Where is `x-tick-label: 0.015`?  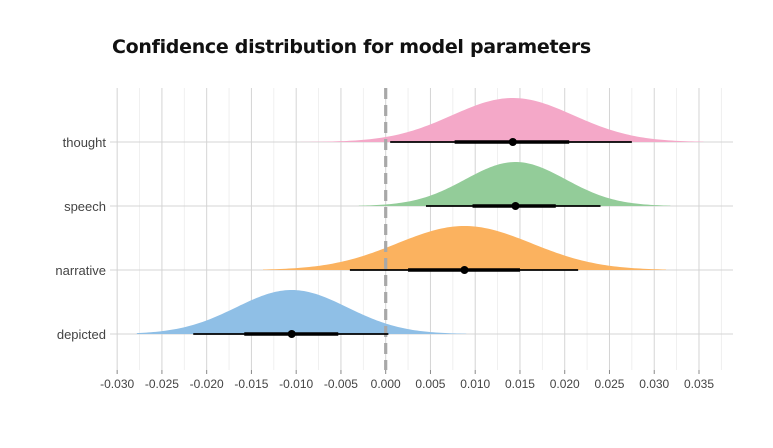 x-tick-label: 0.015 is located at coordinates (520, 384).